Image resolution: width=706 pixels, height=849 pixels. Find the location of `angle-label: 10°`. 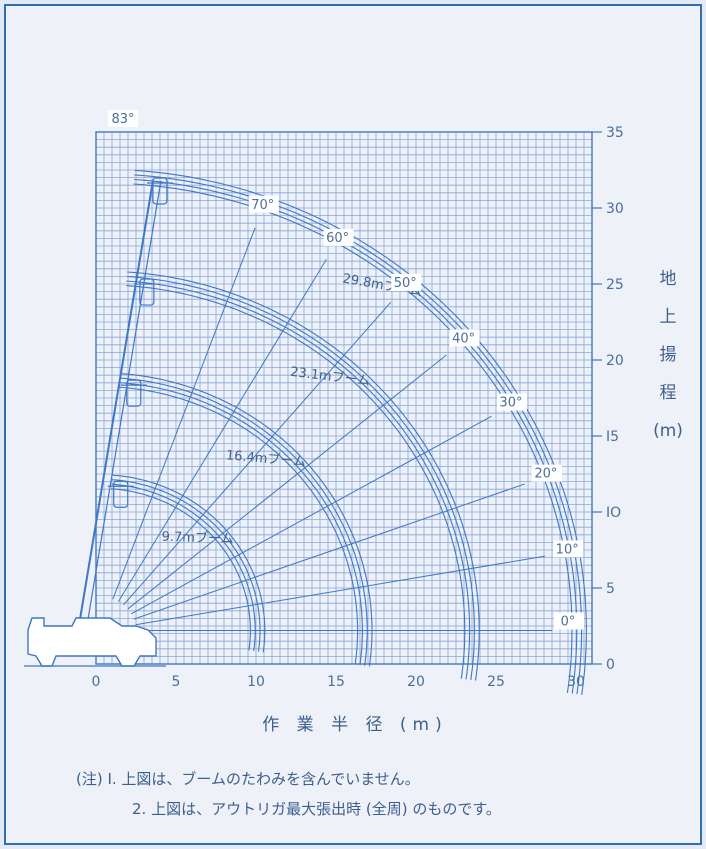

angle-label: 10° is located at coordinates (567, 549).